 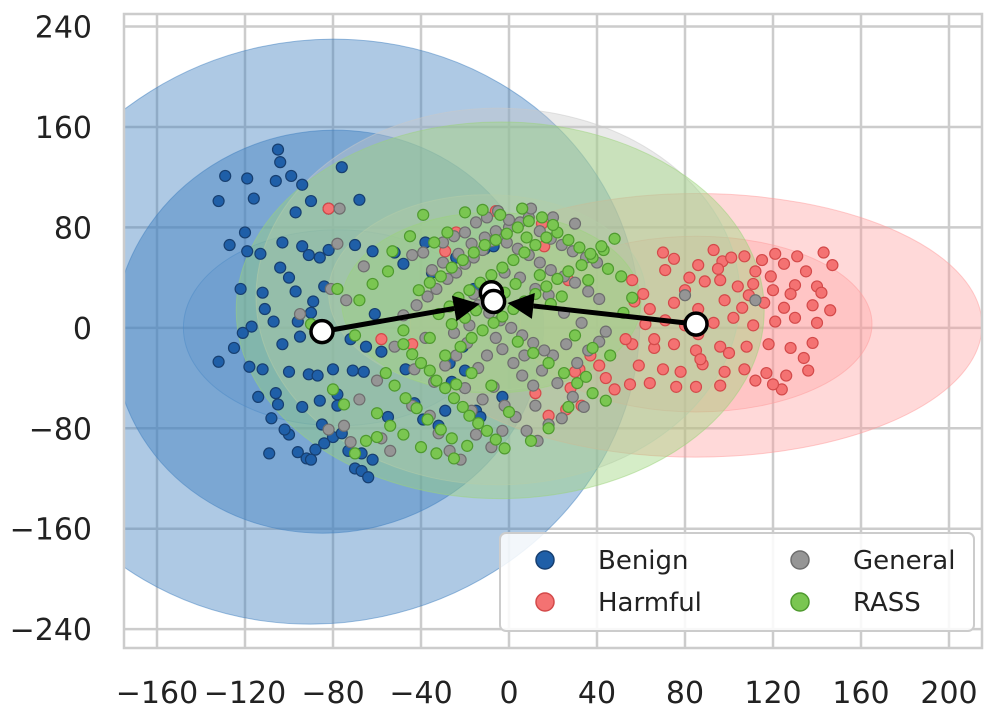 What do you see at coordinates (685, 693) in the screenshot?
I see `x-tick-label: 80` at bounding box center [685, 693].